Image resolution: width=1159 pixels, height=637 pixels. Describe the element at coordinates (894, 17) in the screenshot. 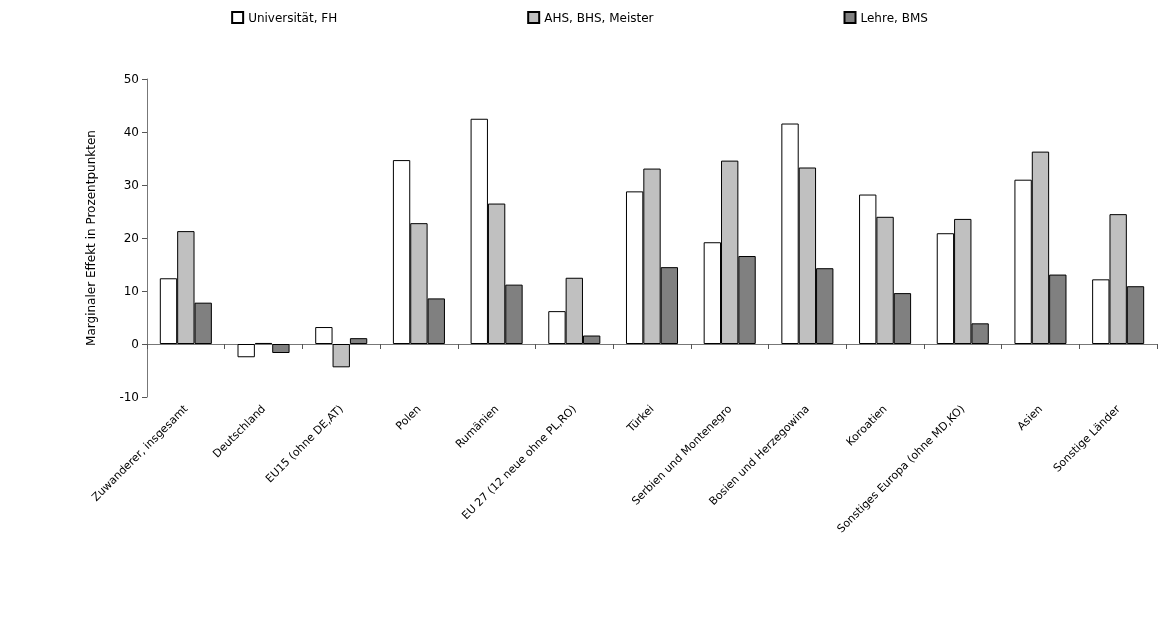

I see `legend-label: Lehre, BMS` at that location.